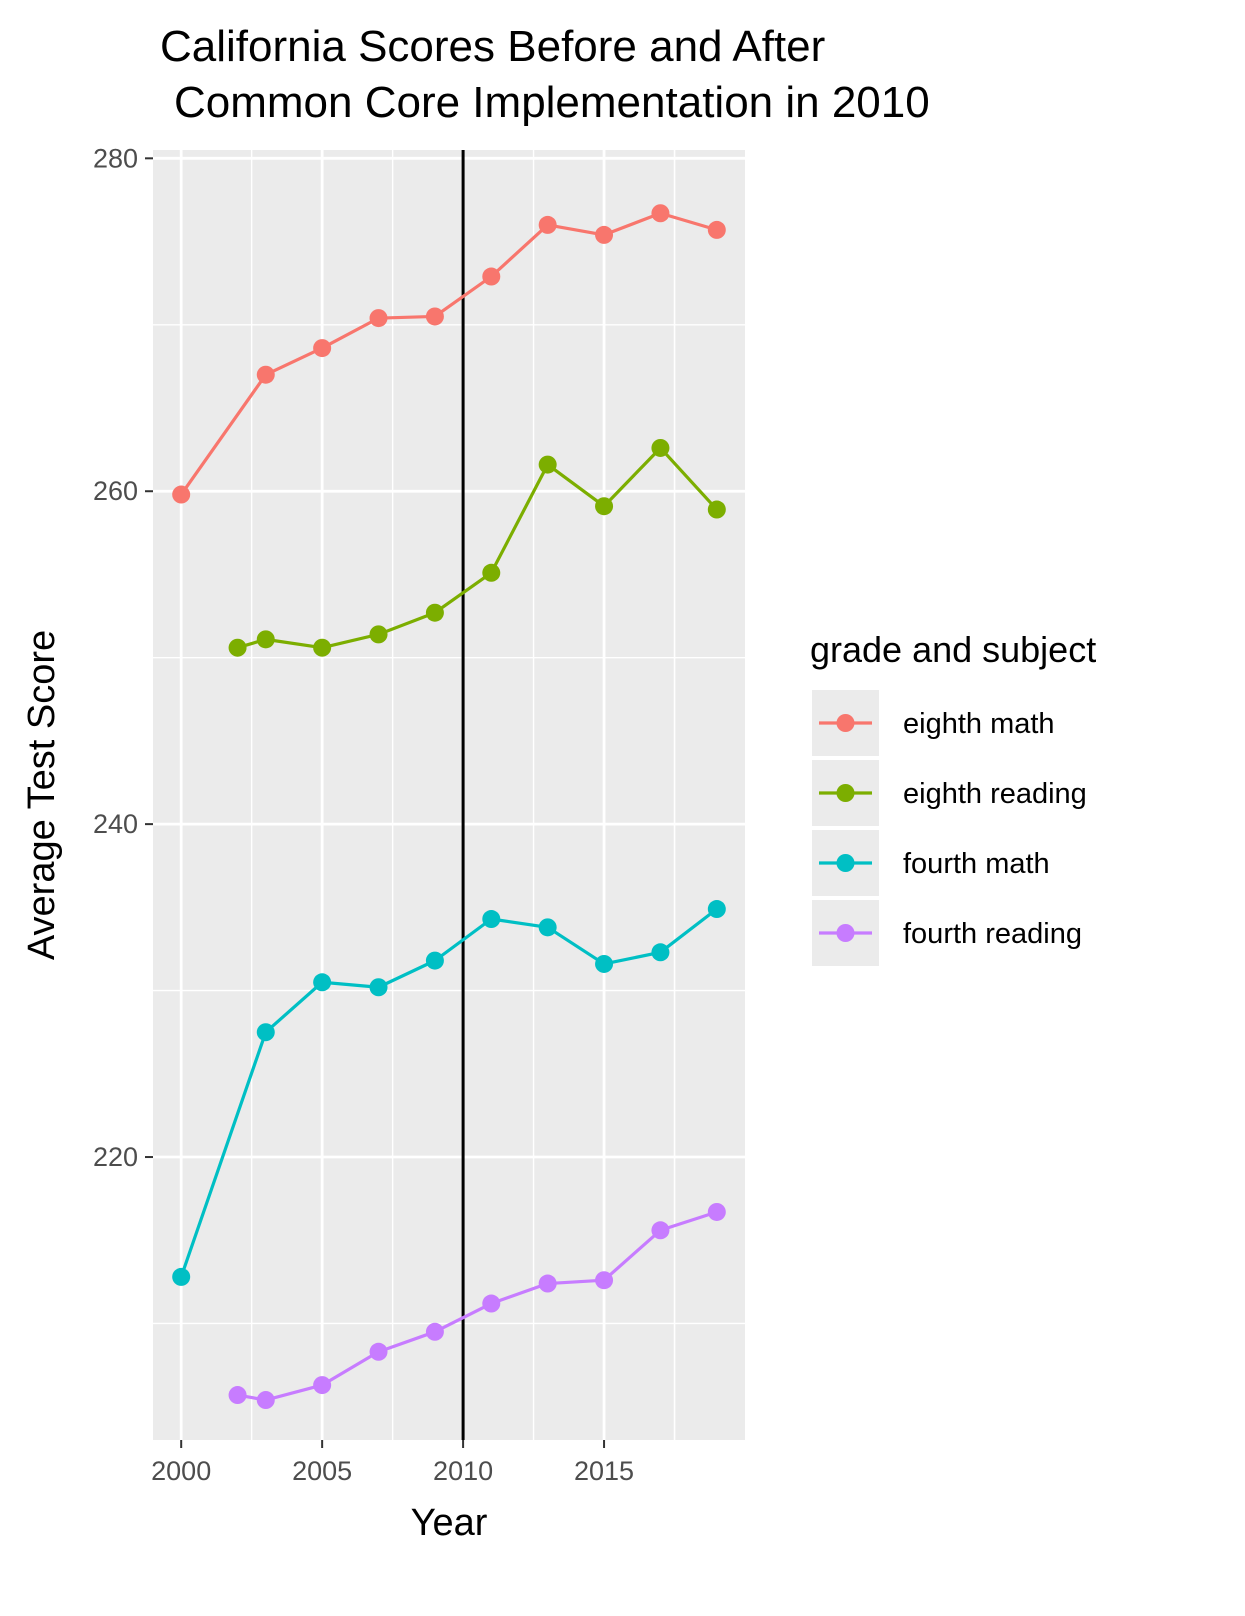 The image size is (1245, 1616). What do you see at coordinates (115, 158) in the screenshot?
I see `y-tick-label: 280` at bounding box center [115, 158].